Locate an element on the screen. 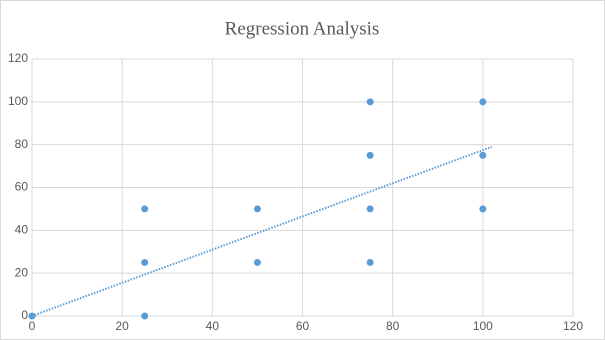  y-tick-label: 60 is located at coordinates (22, 187).